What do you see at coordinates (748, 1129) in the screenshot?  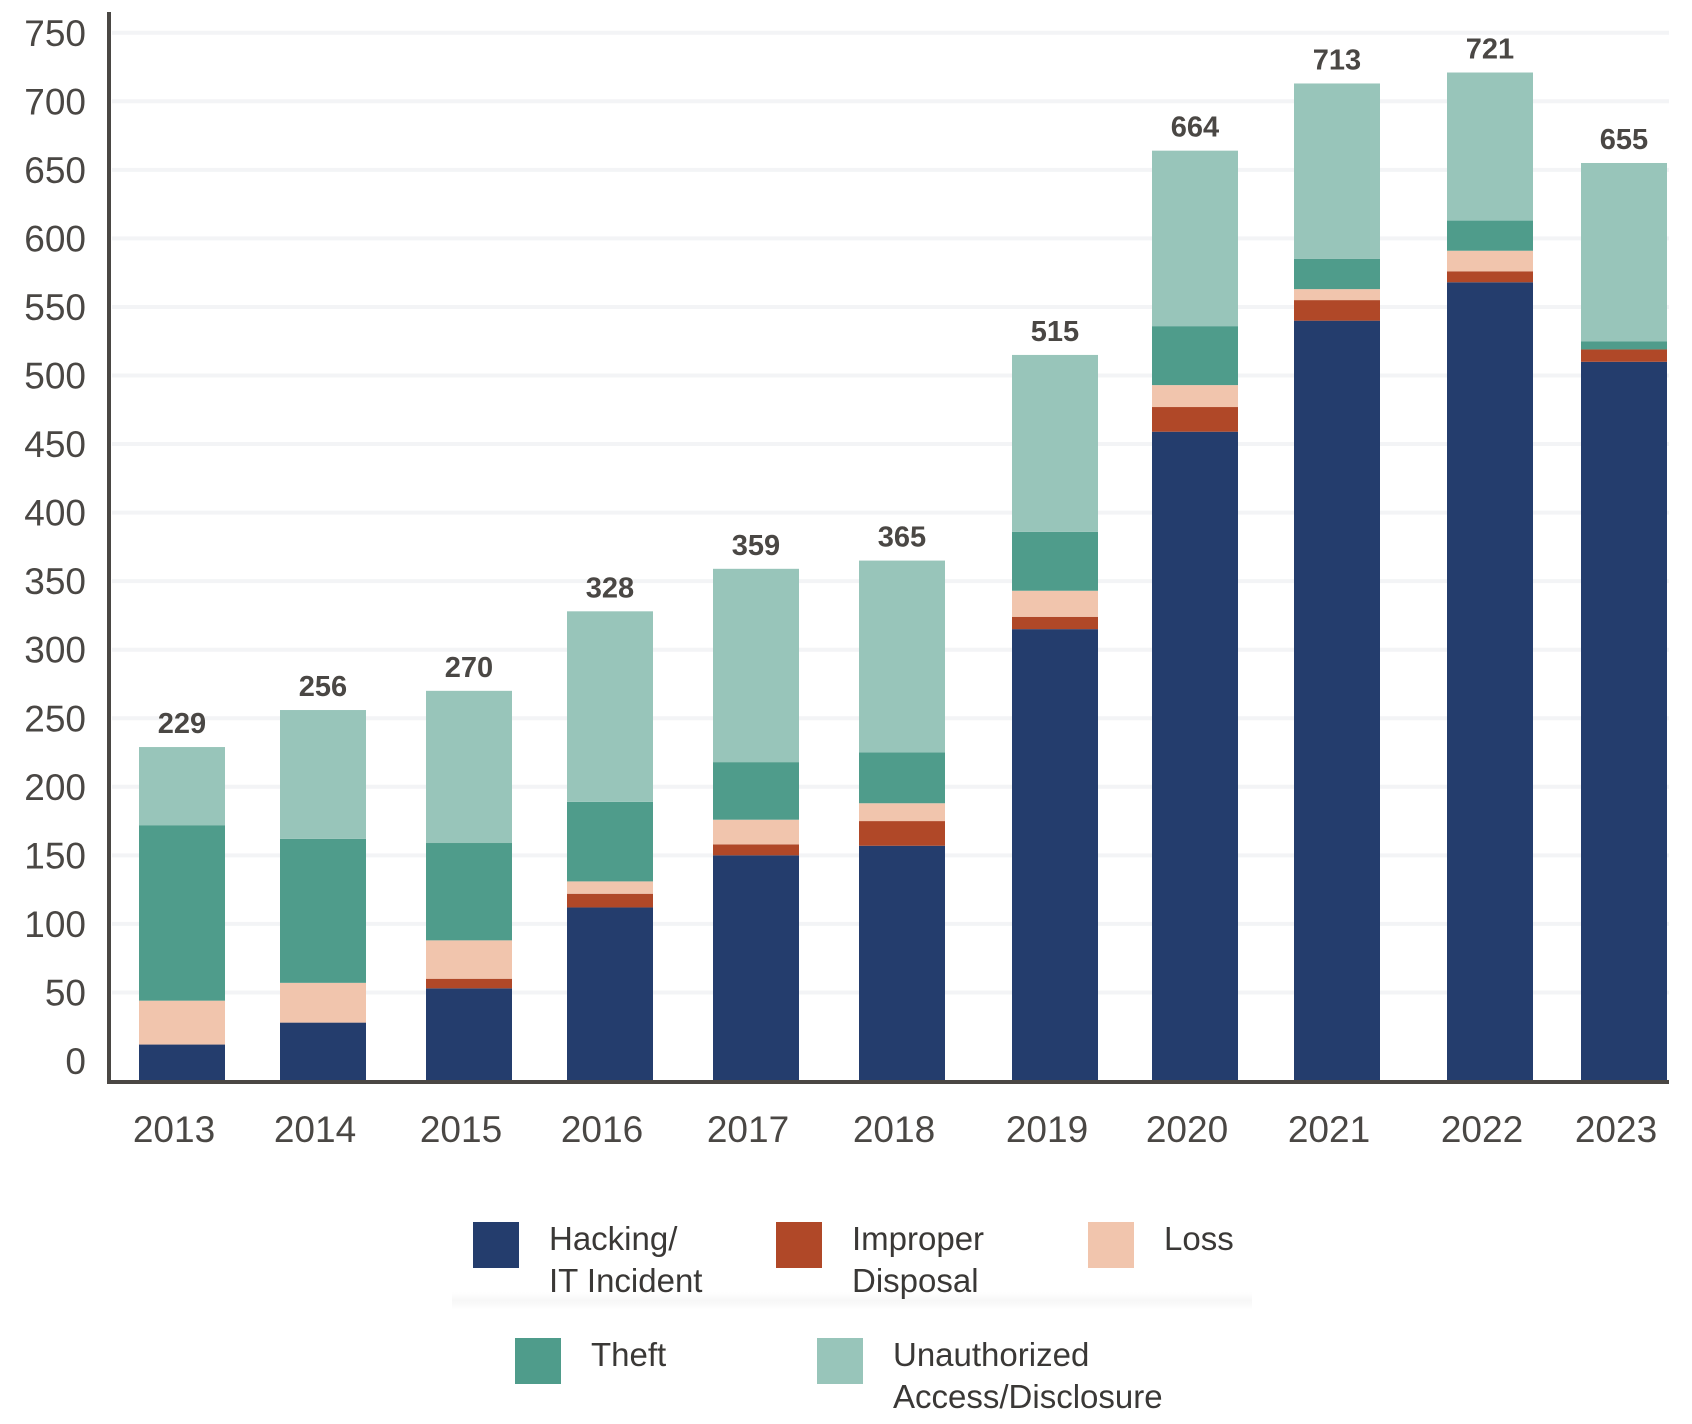 I see `x-tick-label: 2017` at bounding box center [748, 1129].